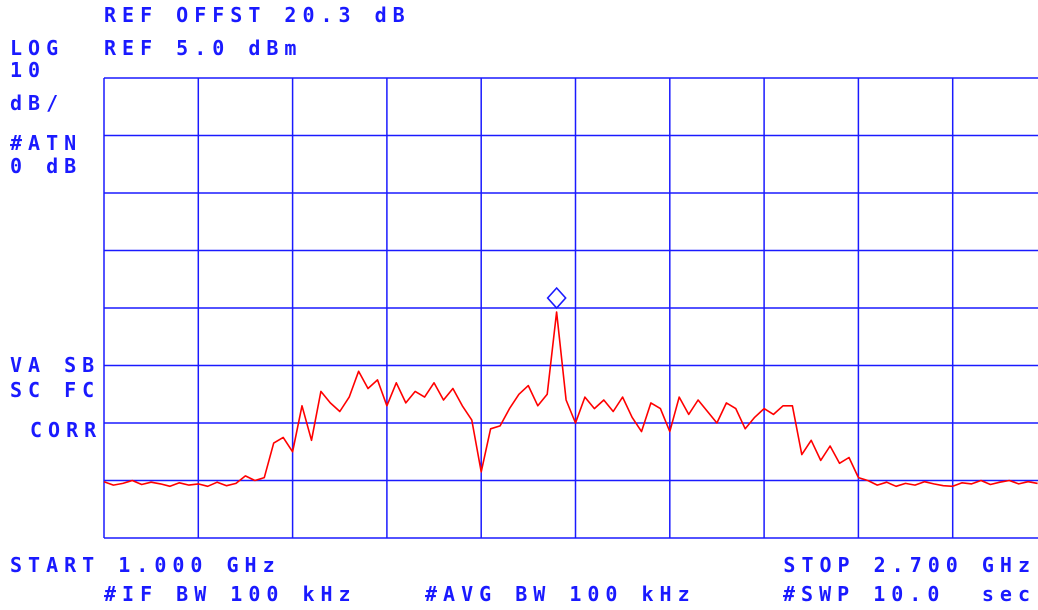  Describe the element at coordinates (560, 594) in the screenshot. I see `annotation: #AVG BW 100 kHz` at that location.